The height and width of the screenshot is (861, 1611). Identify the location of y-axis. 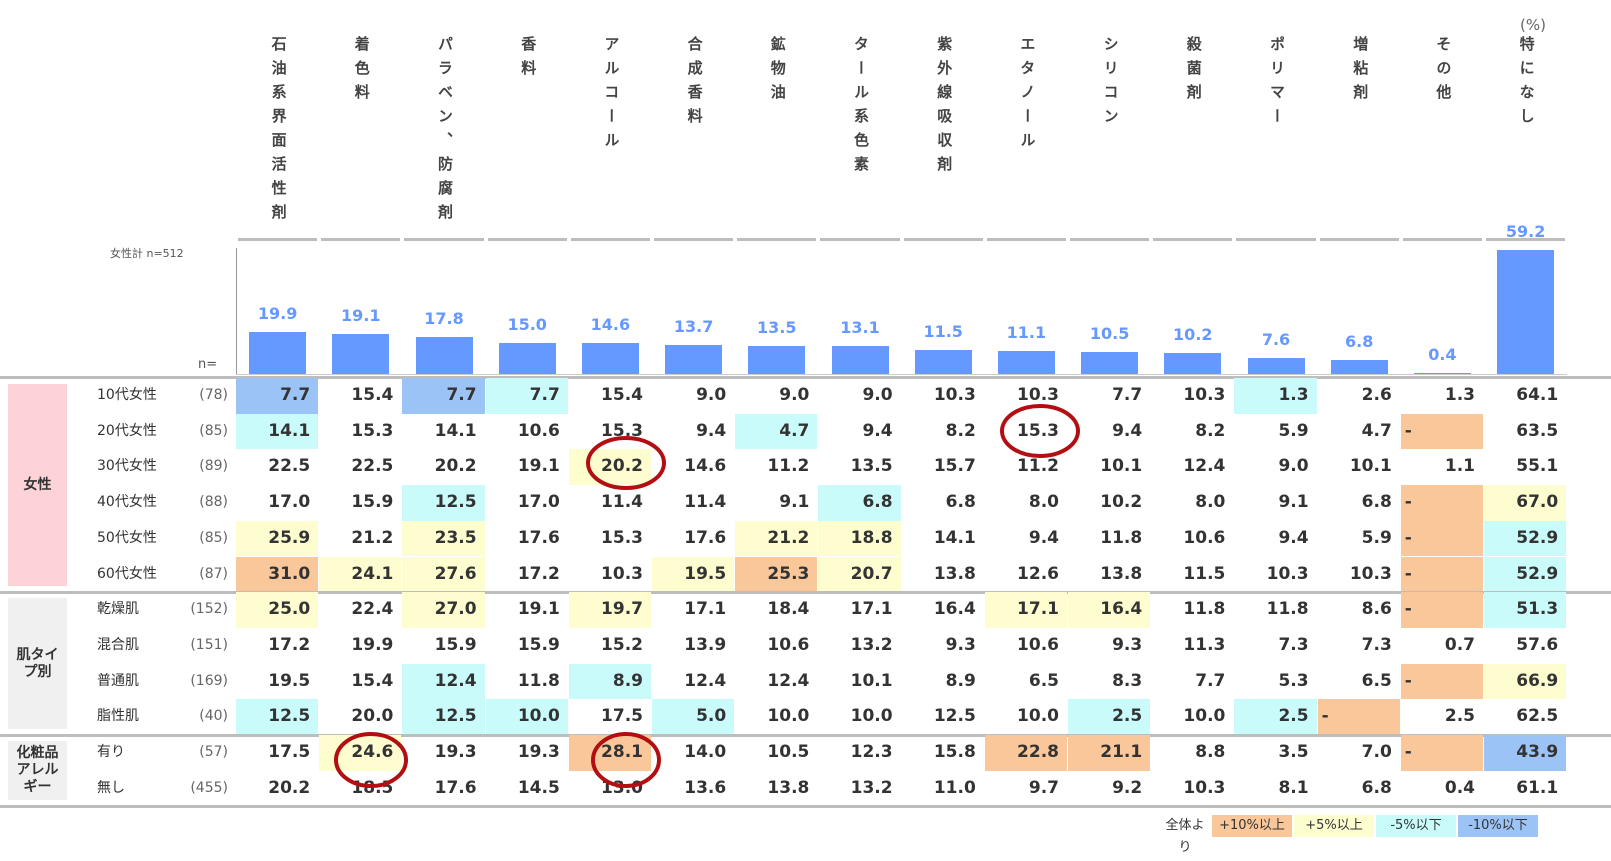
(236, 311).